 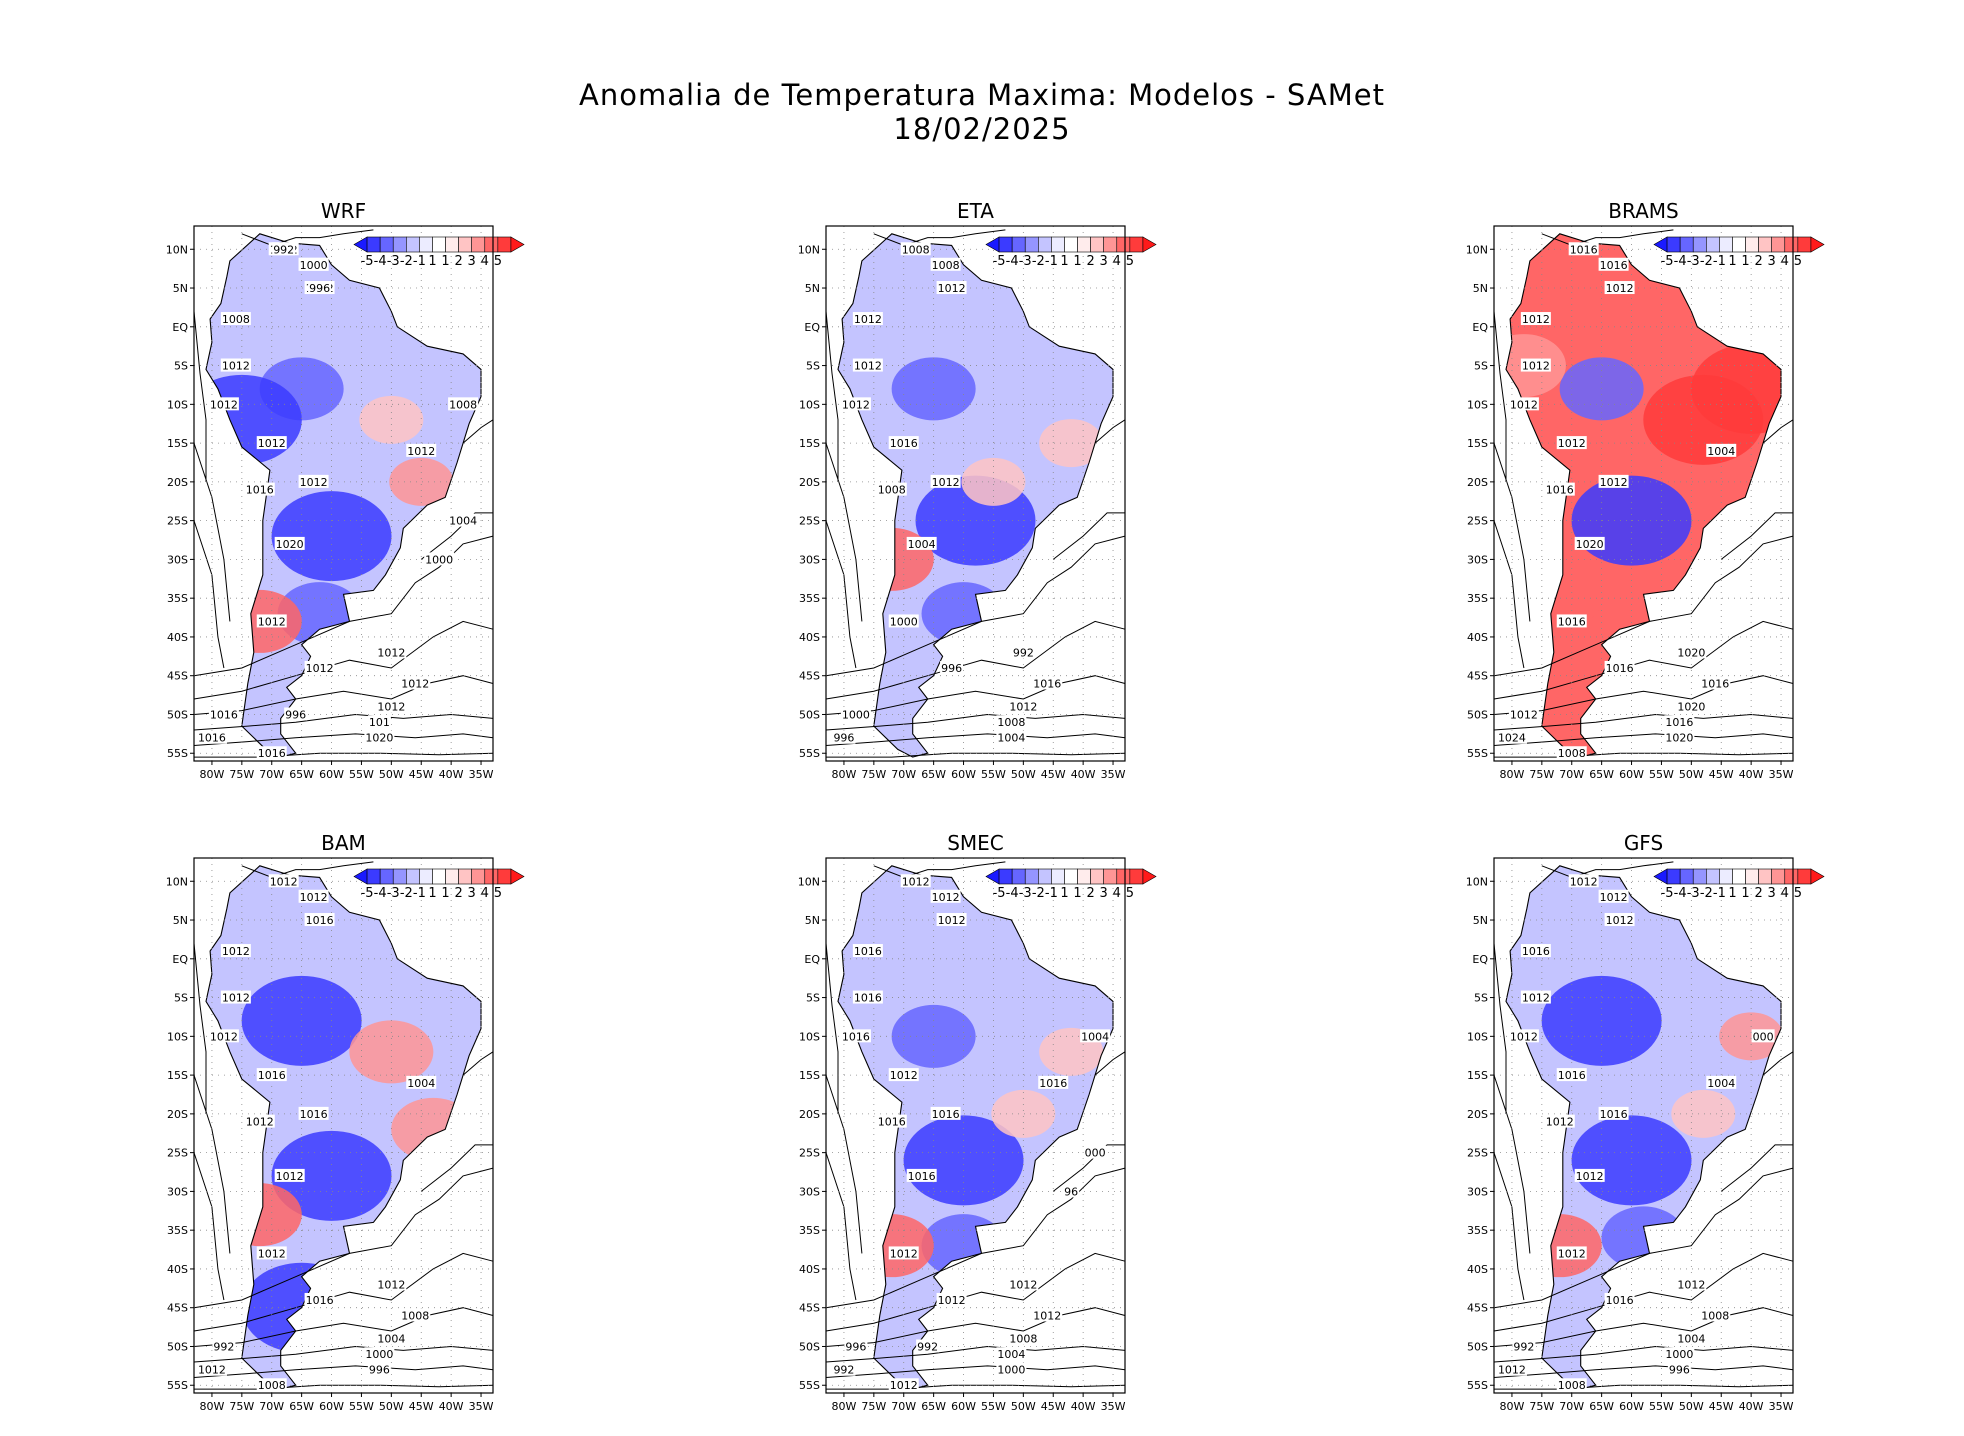 I want to click on y-tick-label: 50S, so click(x=809, y=1346).